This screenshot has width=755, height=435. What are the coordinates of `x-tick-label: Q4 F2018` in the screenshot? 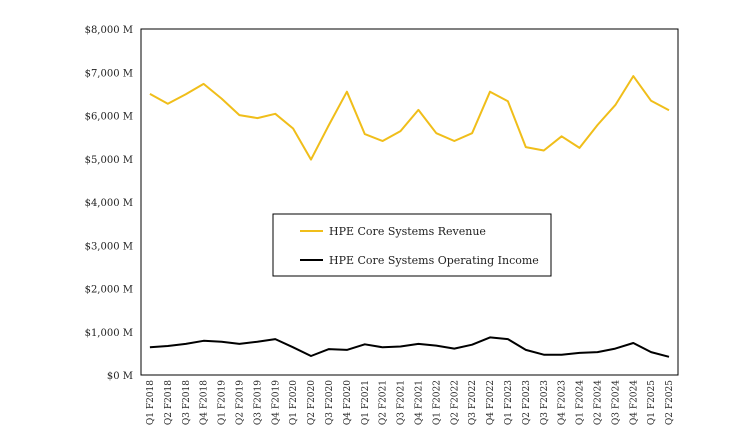 It's located at (205, 402).